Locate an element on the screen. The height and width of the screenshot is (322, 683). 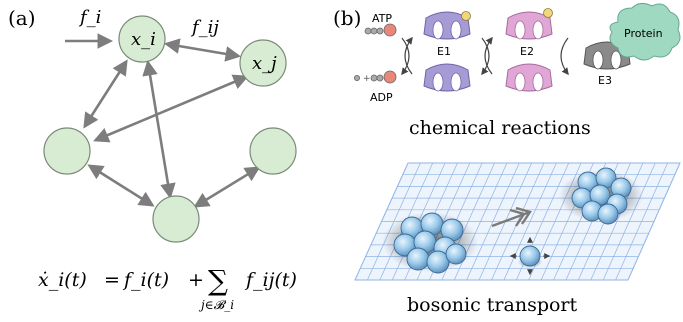
edge-label-fi: f_i is located at coordinates (89, 17).